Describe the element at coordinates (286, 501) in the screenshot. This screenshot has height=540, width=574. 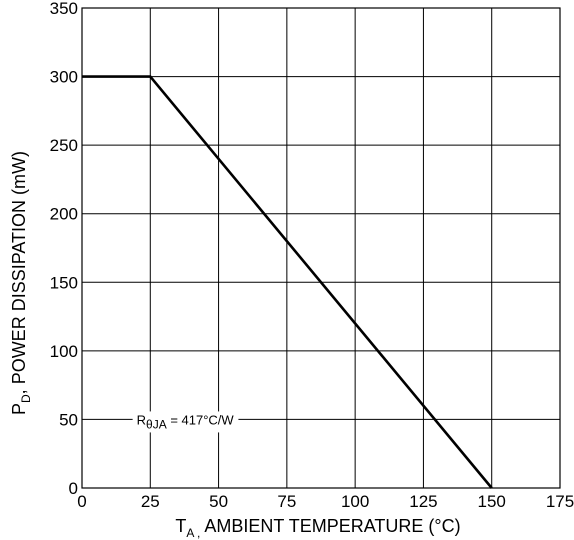
I see `x-tick-label: 75` at that location.